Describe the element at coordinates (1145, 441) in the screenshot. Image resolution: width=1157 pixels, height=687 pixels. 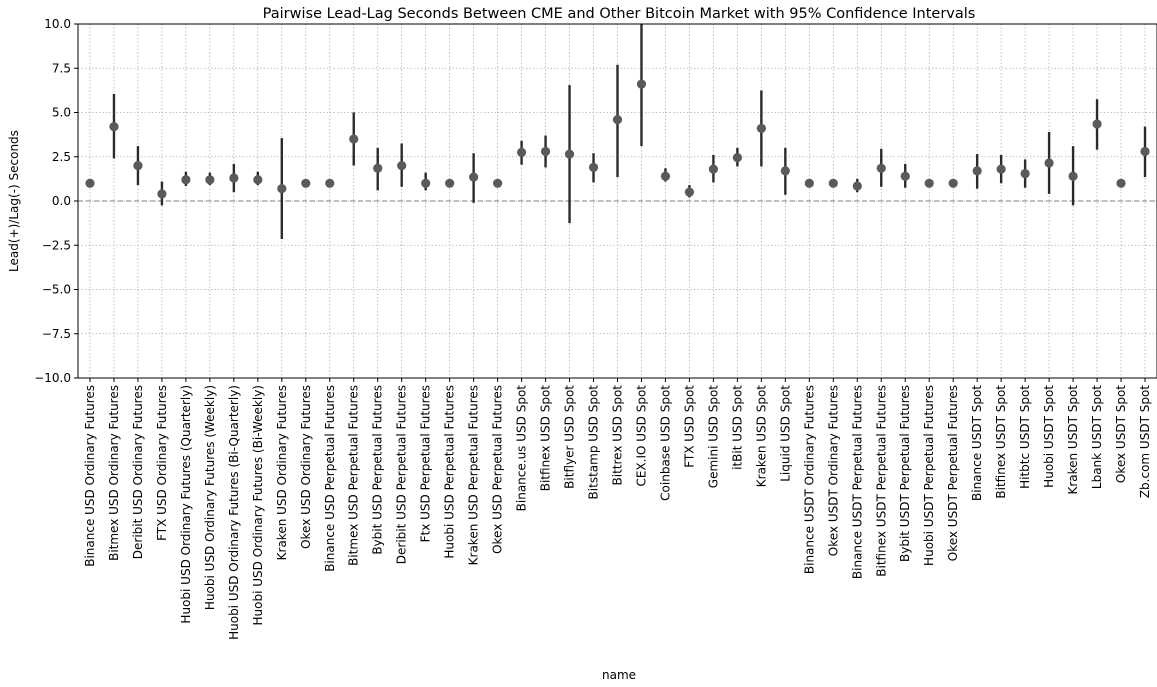
I see `x-tick-label: Zb.com USDT Spot` at that location.